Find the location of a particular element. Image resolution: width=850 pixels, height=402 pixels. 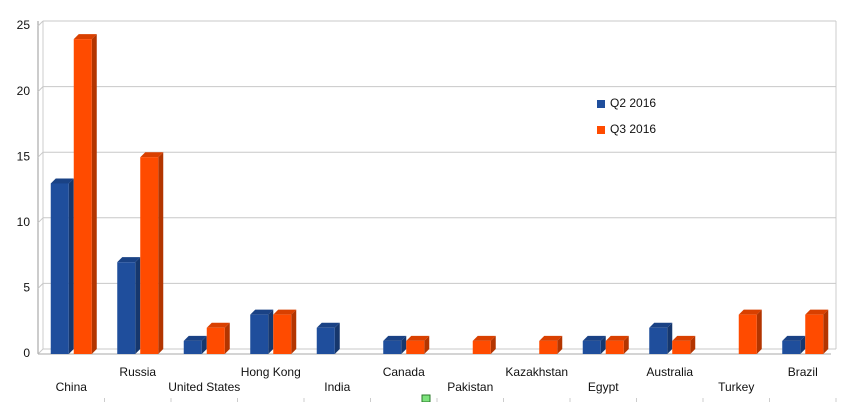

x-tick-label: Russia is located at coordinates (137, 372).